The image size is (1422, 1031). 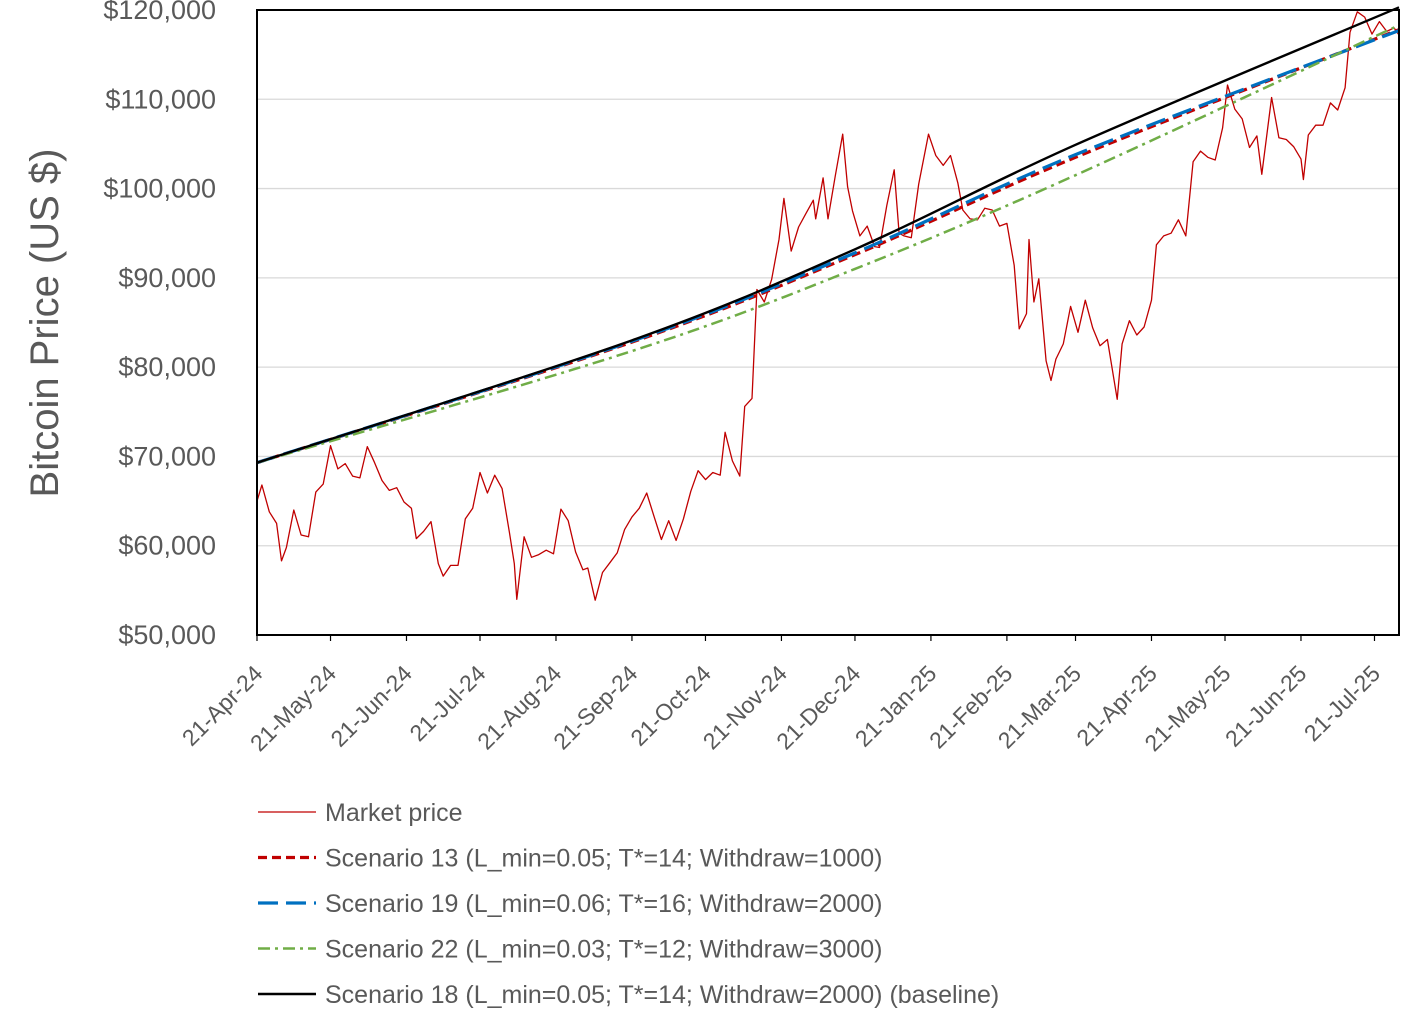 What do you see at coordinates (167, 456) in the screenshot?
I see `y-tick-label: $70,000` at bounding box center [167, 456].